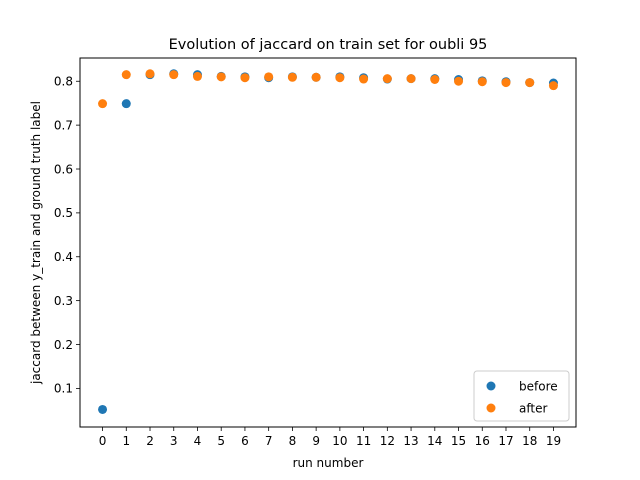  What do you see at coordinates (63, 389) in the screenshot?
I see `y-tick-label: 0.1` at bounding box center [63, 389].